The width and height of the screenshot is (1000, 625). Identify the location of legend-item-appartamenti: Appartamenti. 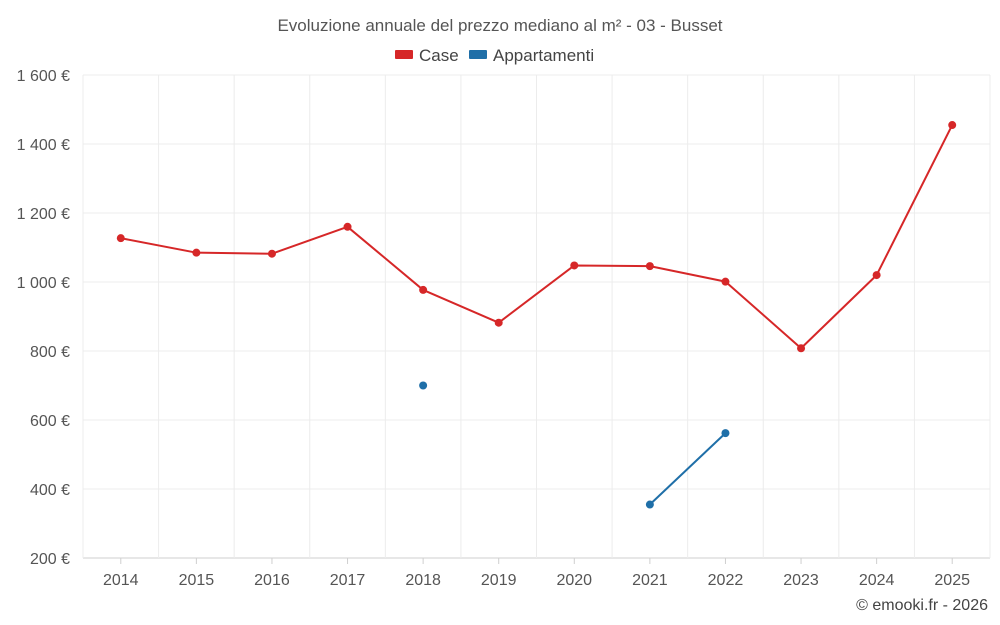
(531, 55).